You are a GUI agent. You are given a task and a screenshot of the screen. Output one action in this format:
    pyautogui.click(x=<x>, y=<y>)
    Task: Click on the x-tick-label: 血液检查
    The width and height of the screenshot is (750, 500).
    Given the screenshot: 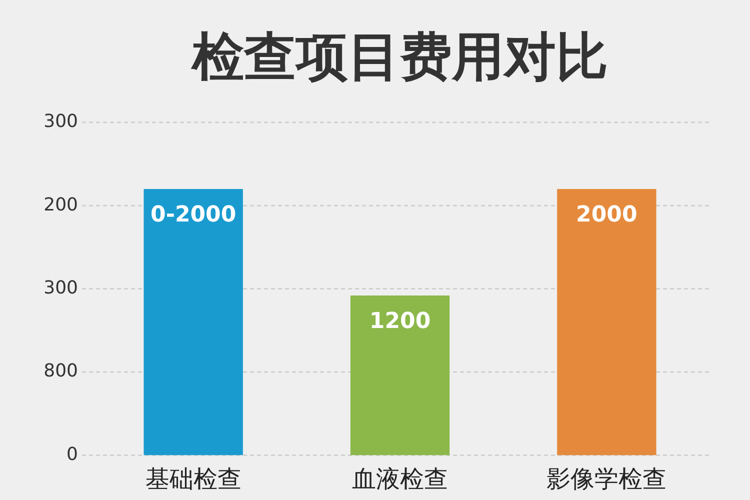 What is the action you would take?
    pyautogui.click(x=400, y=478)
    